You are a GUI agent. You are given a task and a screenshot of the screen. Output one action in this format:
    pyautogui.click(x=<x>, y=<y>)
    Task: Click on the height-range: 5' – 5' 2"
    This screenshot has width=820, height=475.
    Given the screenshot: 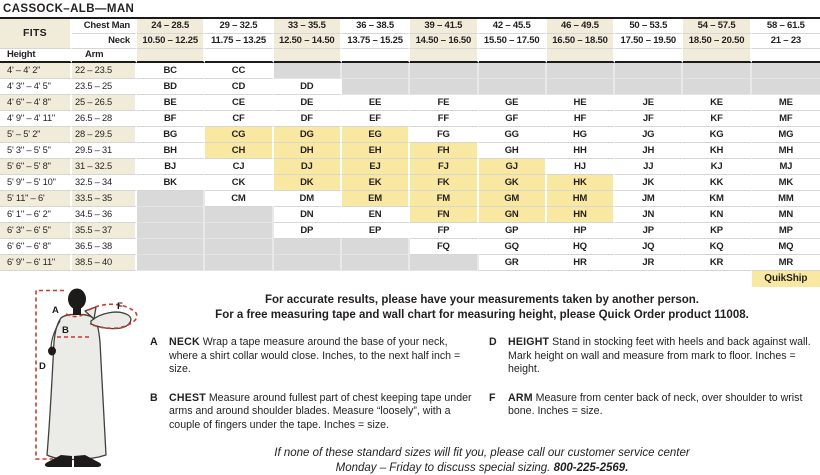 What is the action you would take?
    pyautogui.click(x=36, y=135)
    